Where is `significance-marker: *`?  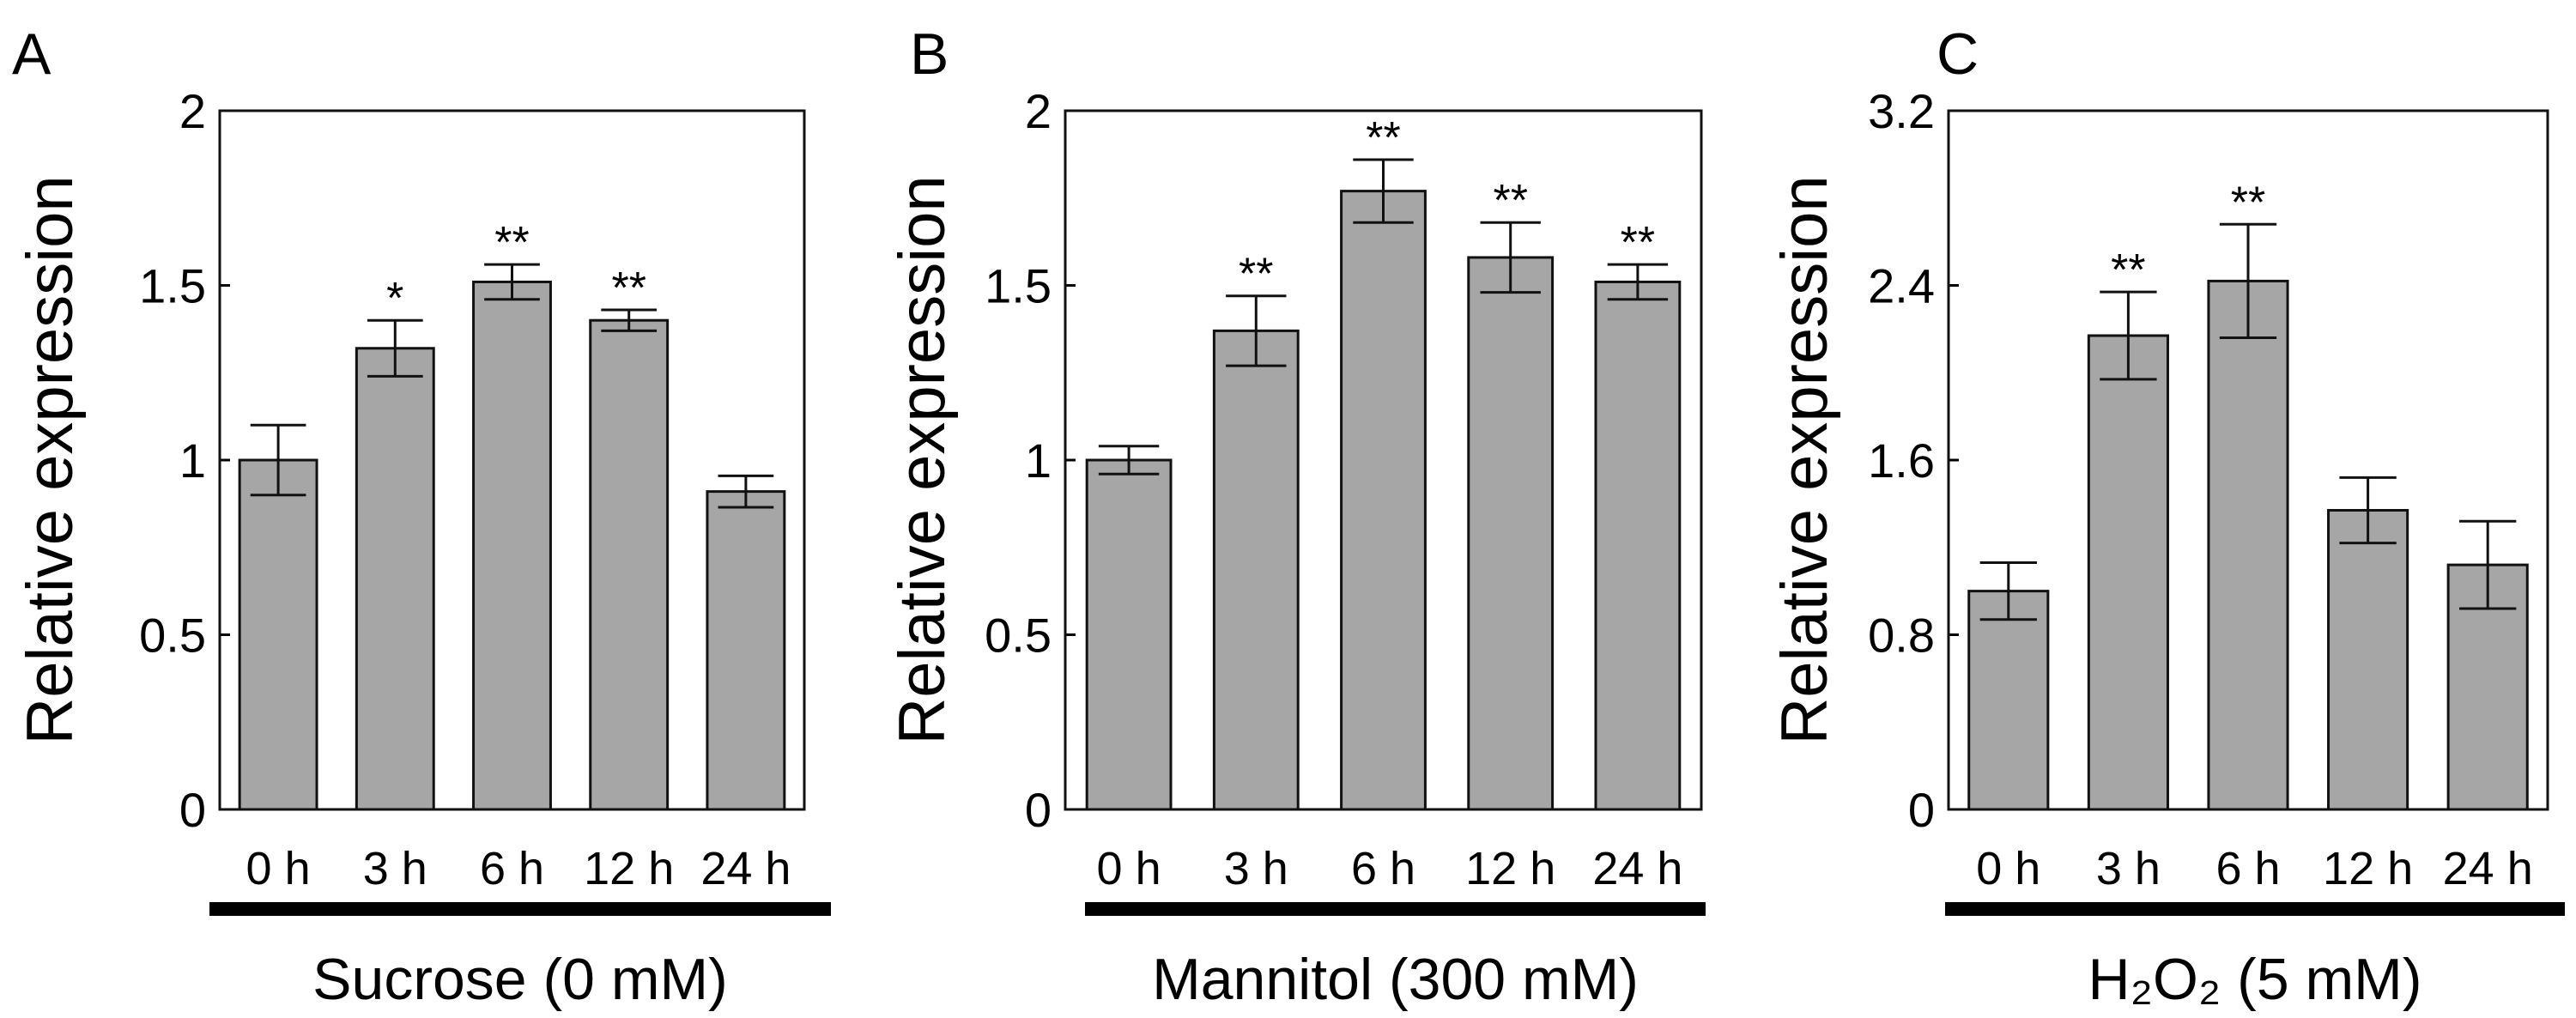
significance-marker: * is located at coordinates (394, 299).